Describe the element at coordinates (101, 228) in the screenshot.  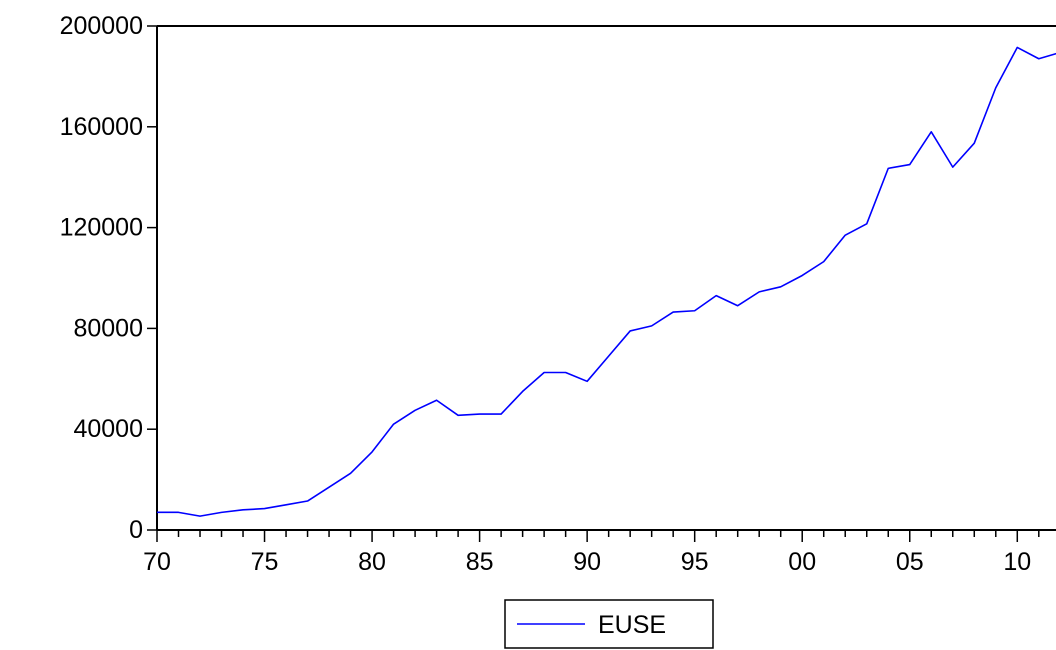
I see `y-tick-label: 120000` at that location.